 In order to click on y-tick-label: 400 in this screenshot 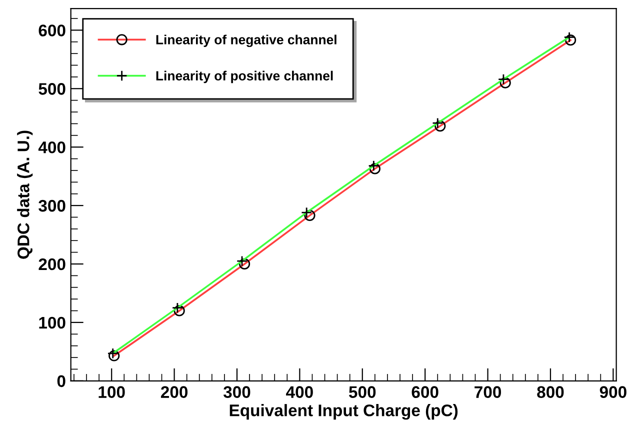, I will do `click(52, 147)`.